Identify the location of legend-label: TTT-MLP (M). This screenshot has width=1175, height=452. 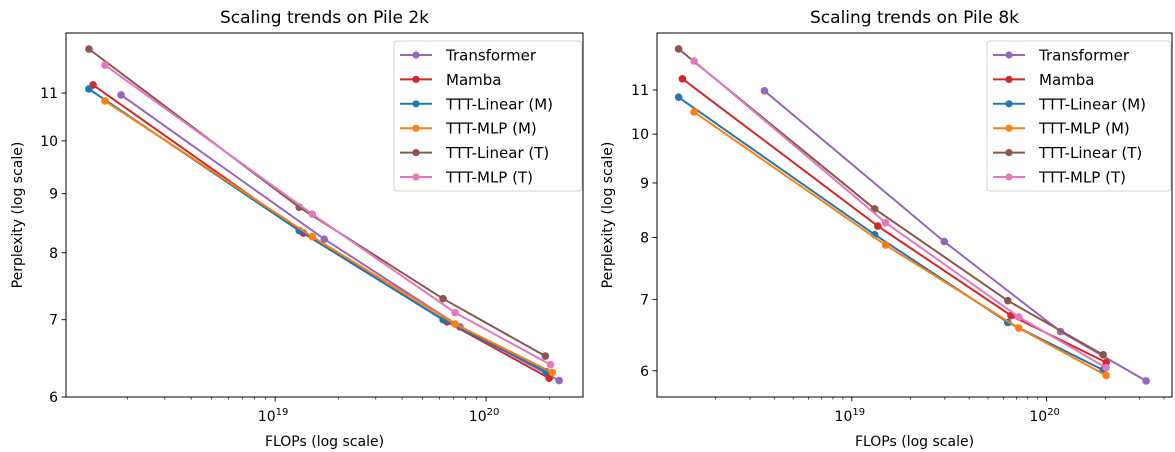
(491, 129).